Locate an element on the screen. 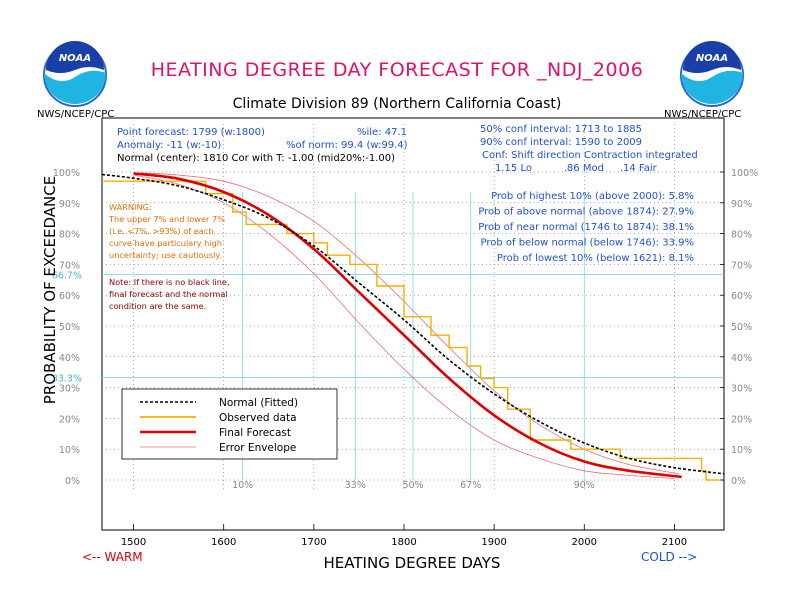 This screenshot has width=792, height=612. note-line: final forecast and the normal is located at coordinates (168, 294).